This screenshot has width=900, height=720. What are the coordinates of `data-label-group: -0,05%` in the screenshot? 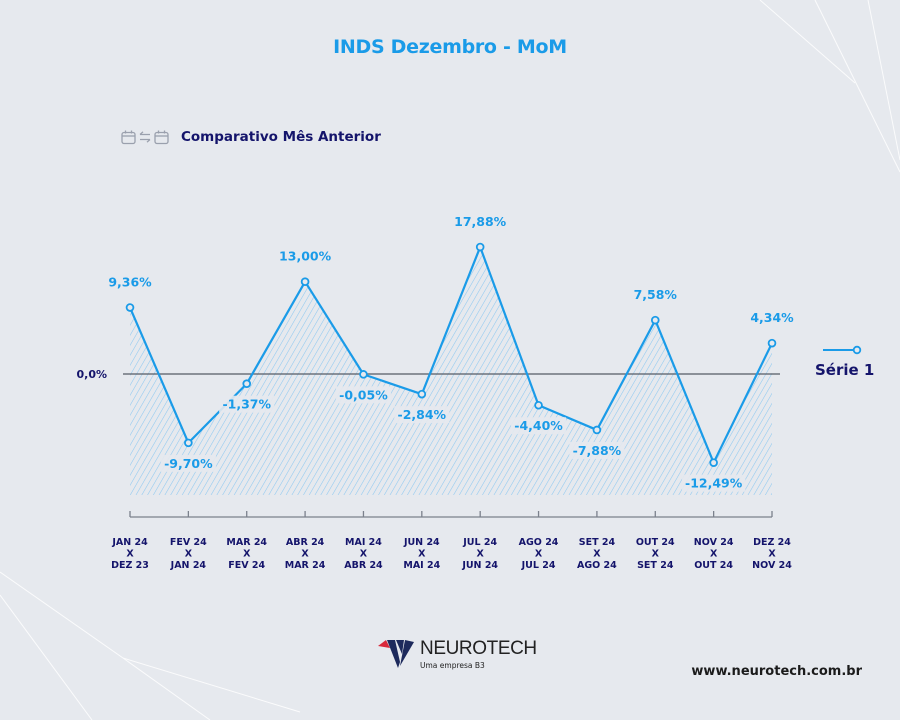 It's located at (363, 395).